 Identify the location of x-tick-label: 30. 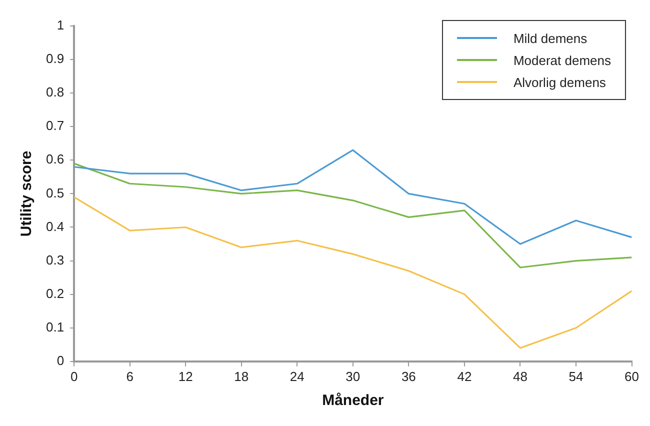
(353, 376).